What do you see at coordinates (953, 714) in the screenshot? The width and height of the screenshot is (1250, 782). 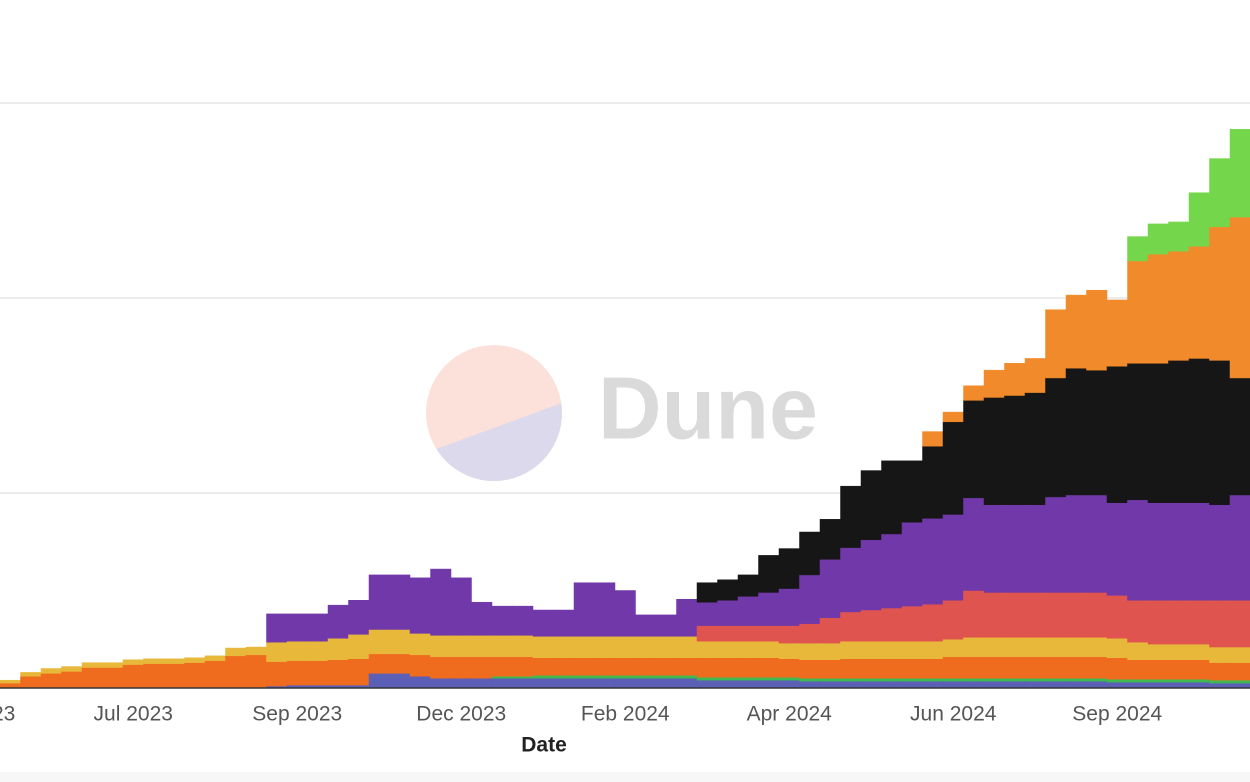 I see `x-tick-label: Jun 2024` at bounding box center [953, 714].